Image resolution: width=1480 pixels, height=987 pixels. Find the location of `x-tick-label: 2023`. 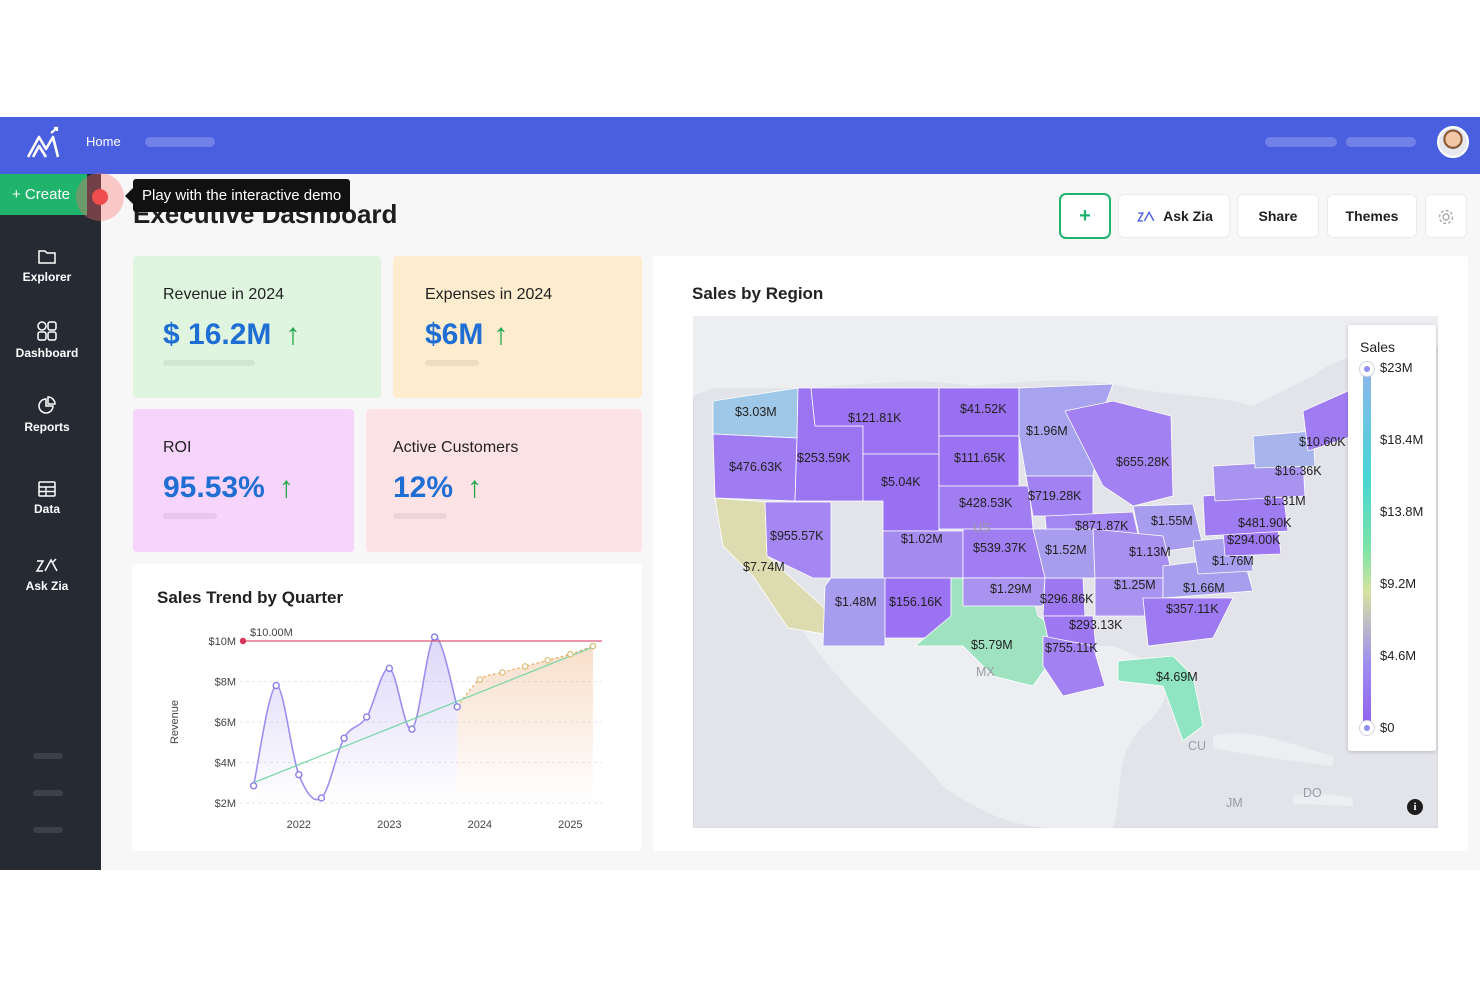

x-tick-label: 2023 is located at coordinates (389, 825).